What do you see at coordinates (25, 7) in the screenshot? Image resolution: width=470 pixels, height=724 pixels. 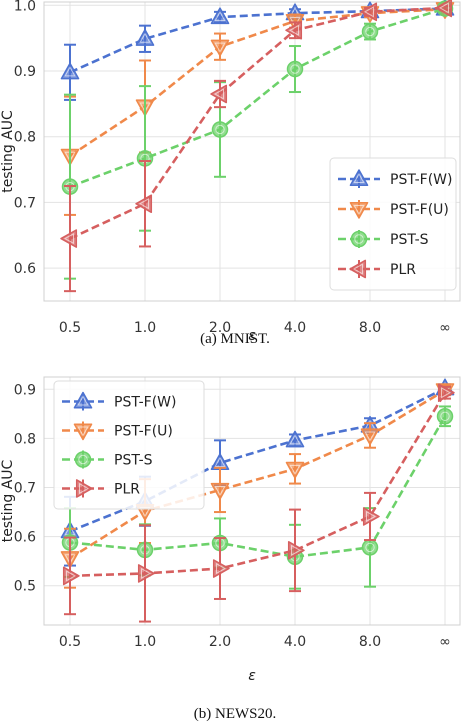 I see `y-tick-label: 1.0` at bounding box center [25, 7].